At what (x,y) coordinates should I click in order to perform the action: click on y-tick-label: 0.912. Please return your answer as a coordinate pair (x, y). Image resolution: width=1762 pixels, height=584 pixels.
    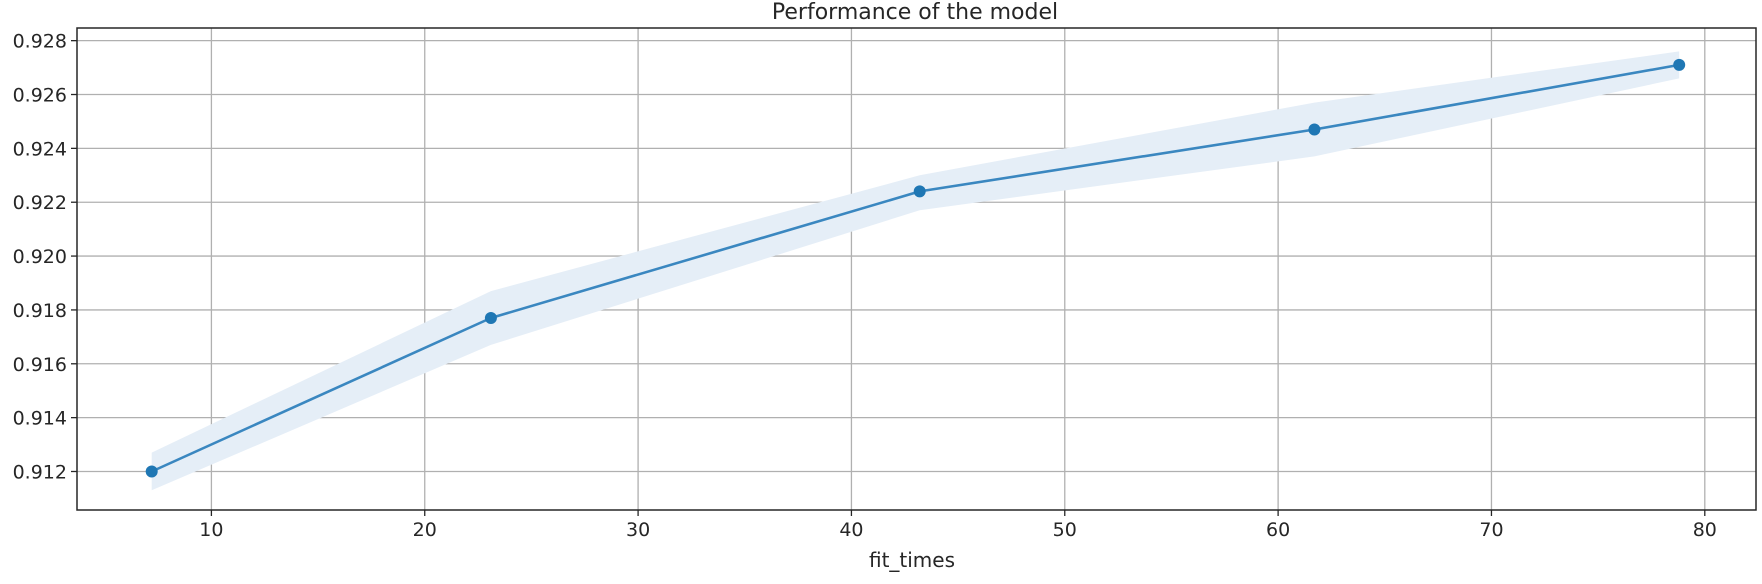
    Looking at the image, I should click on (40, 472).